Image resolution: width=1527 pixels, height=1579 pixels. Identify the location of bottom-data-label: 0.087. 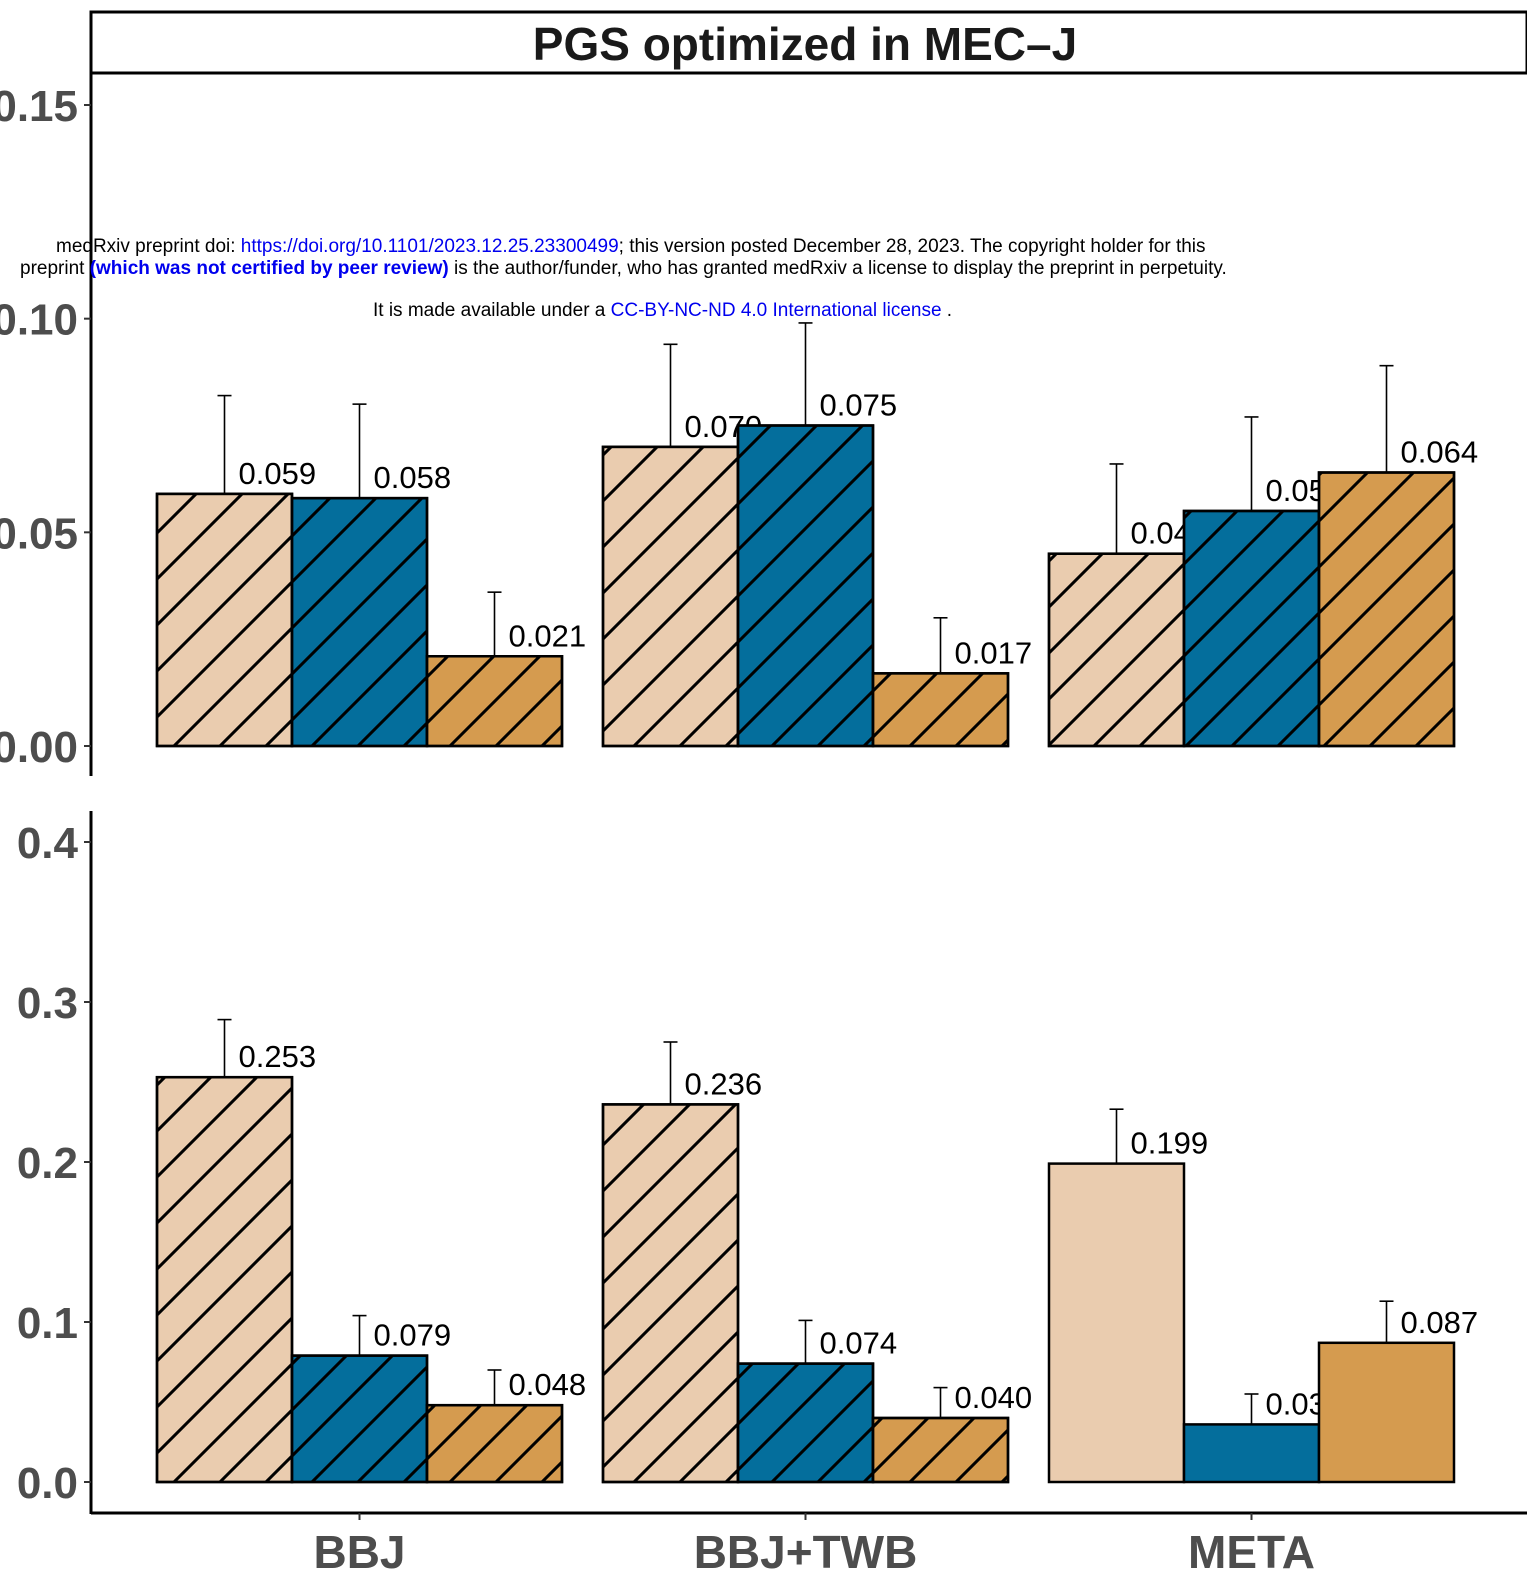
(1440, 1322).